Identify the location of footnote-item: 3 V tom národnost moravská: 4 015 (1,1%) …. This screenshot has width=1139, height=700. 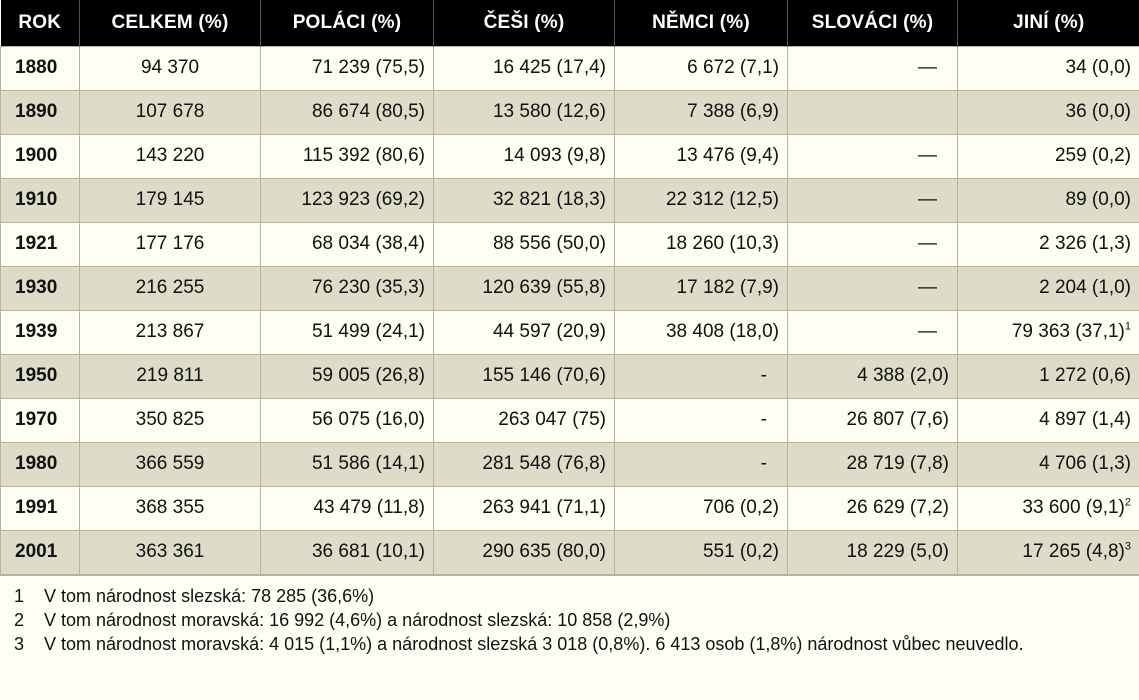
(569, 644).